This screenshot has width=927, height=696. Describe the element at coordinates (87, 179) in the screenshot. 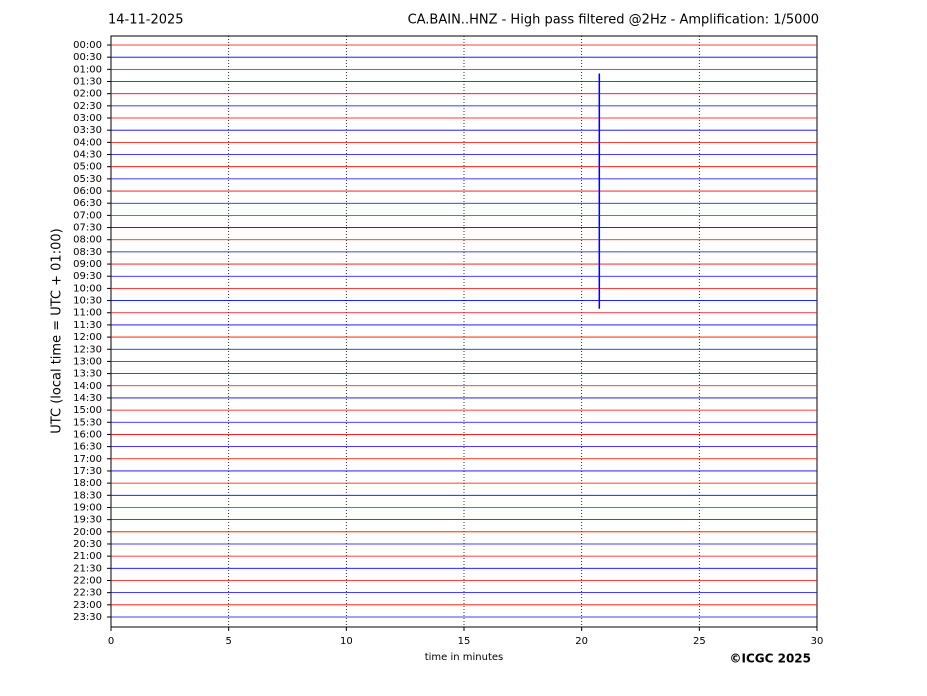

I see `y-tick-label: 05:30` at that location.